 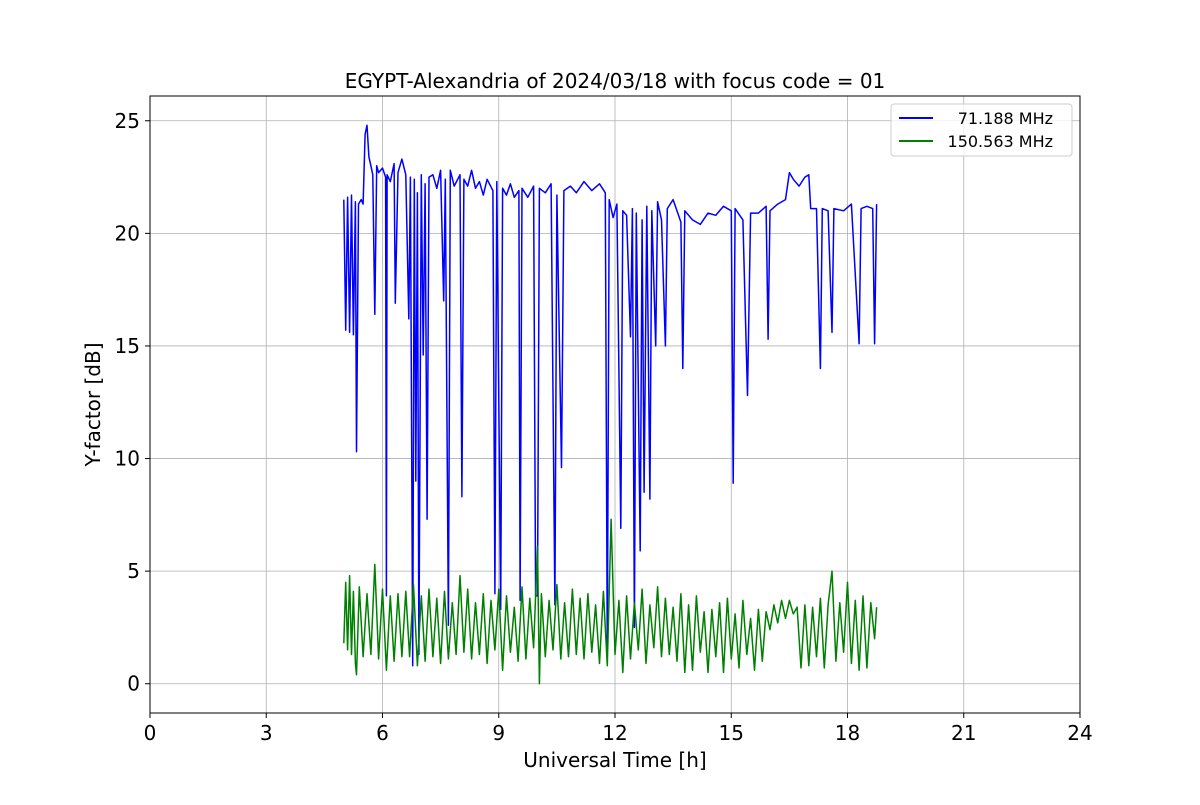 What do you see at coordinates (150, 733) in the screenshot?
I see `x-tick-label: 0` at bounding box center [150, 733].